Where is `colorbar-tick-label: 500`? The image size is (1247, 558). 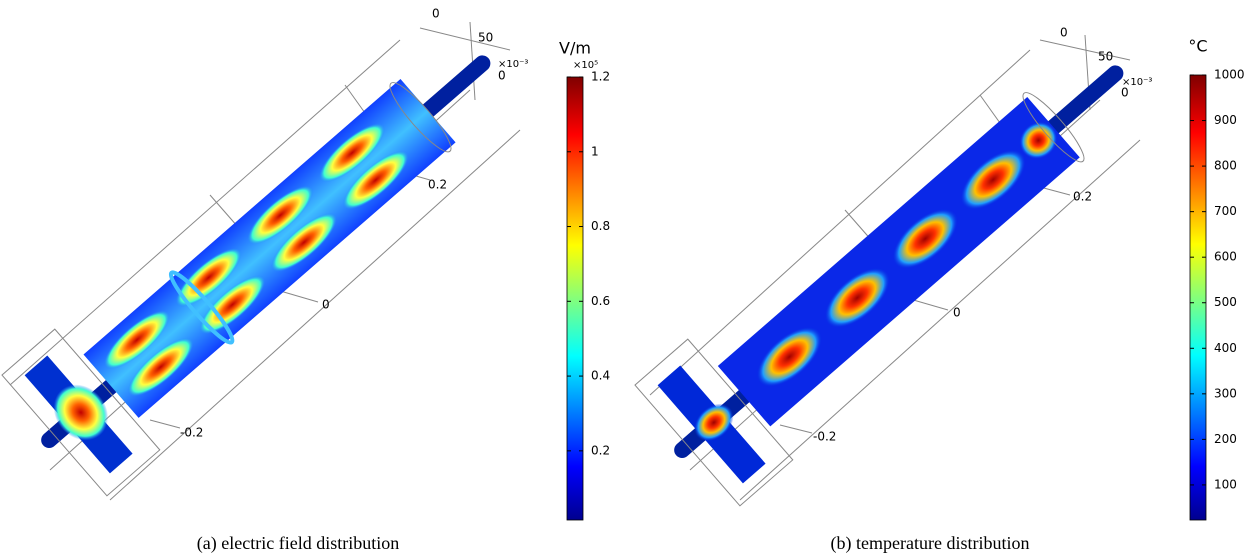 colorbar-tick-label: 500 is located at coordinates (1225, 302).